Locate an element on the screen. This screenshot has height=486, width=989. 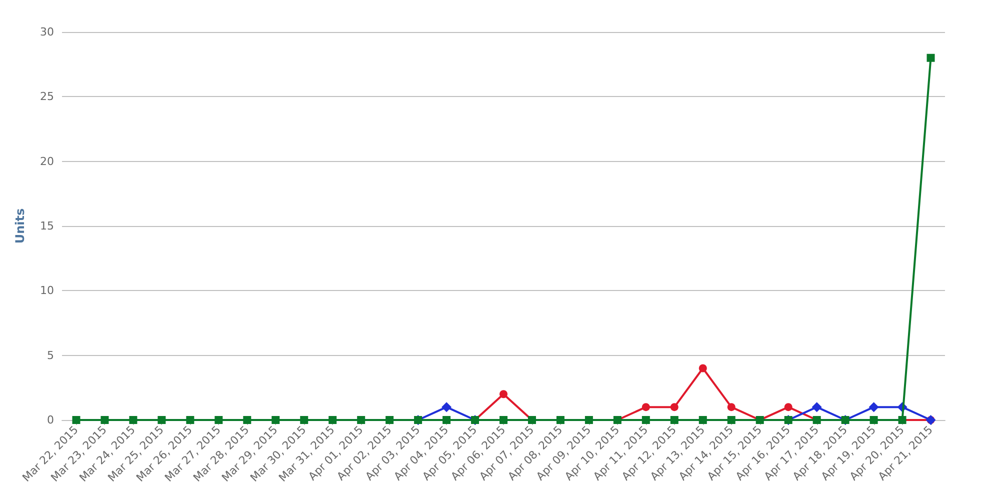
y-tick-label: 25 is located at coordinates (47, 97).